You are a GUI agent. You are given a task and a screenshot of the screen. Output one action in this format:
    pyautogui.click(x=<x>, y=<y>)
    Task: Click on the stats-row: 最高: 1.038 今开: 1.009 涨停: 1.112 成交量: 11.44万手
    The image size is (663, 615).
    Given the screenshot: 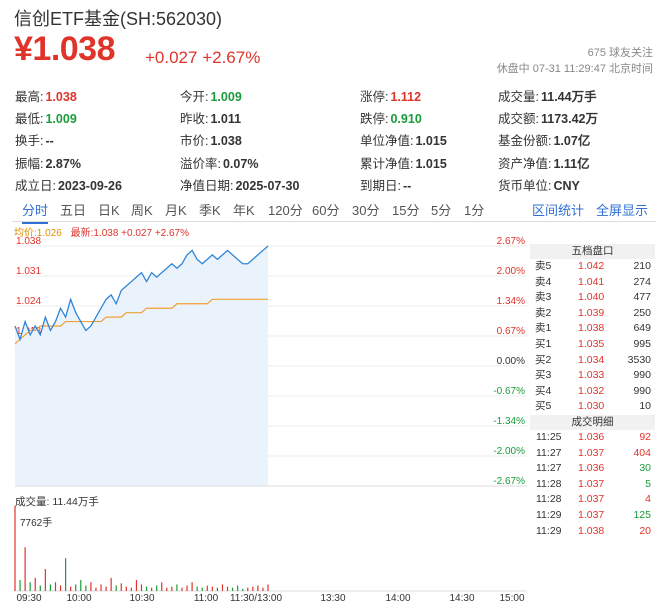 What is the action you would take?
    pyautogui.click(x=335, y=94)
    